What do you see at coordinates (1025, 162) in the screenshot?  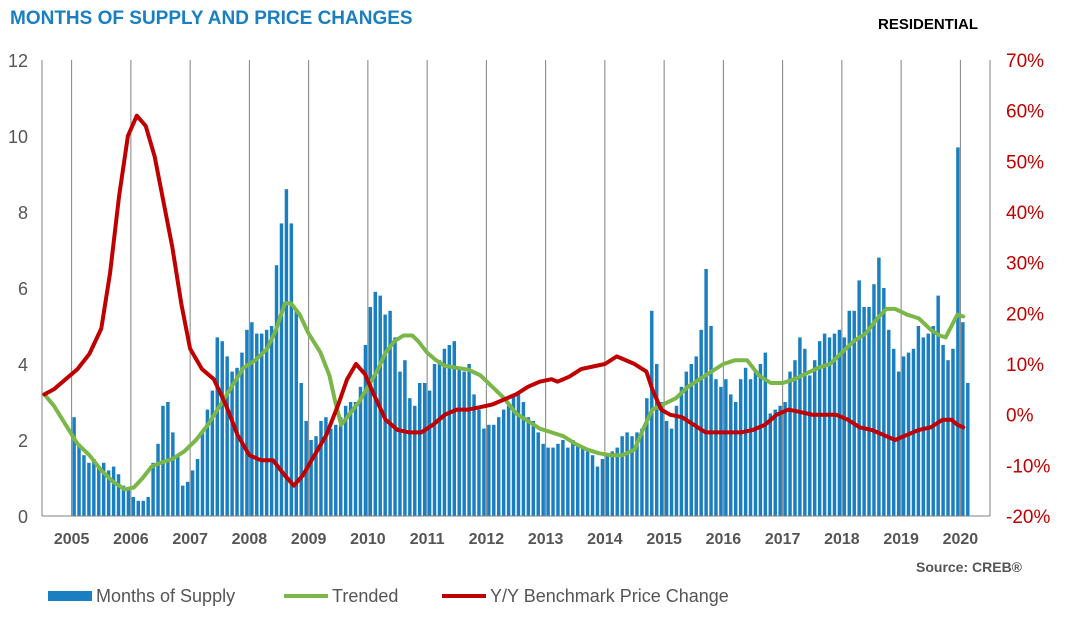 I see `y-tick-label-right: 50%` at bounding box center [1025, 162].